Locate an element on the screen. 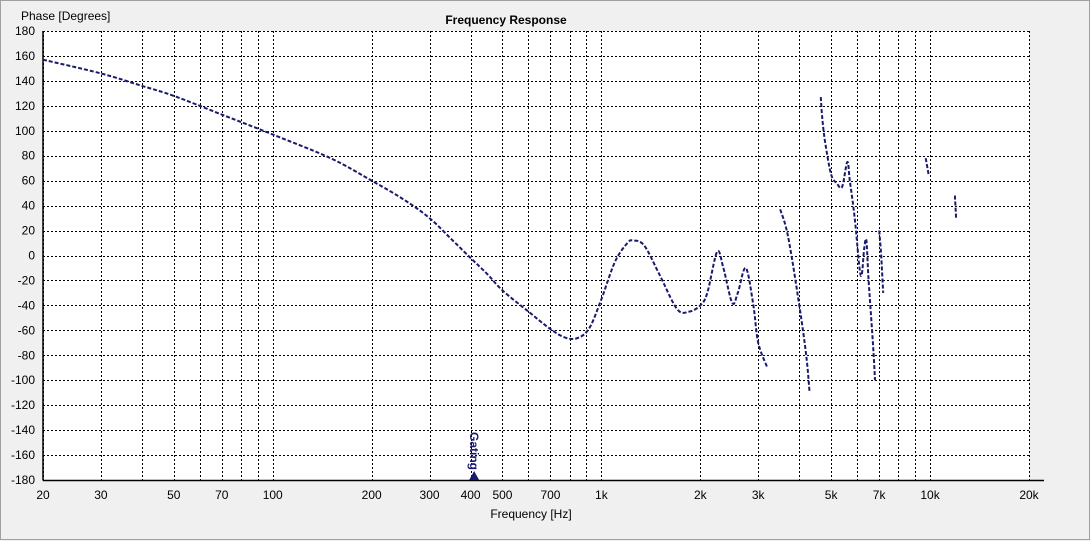  y-tick-label: 20 is located at coordinates (29, 231).